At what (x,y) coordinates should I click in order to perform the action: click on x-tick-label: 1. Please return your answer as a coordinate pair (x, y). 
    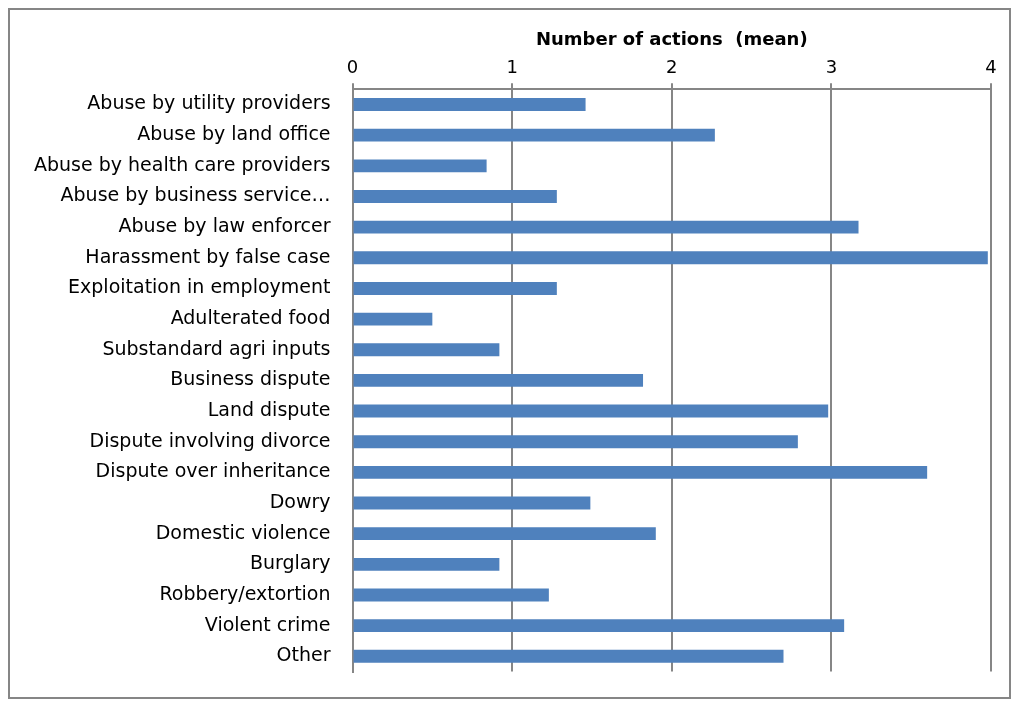
    Looking at the image, I should click on (512, 67).